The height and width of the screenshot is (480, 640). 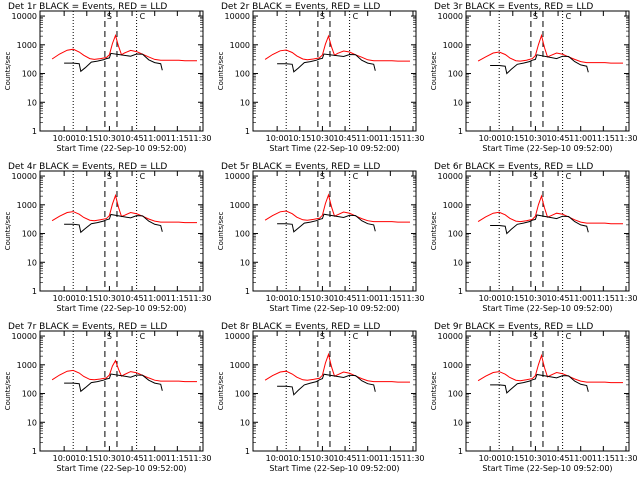 What do you see at coordinates (300, 167) in the screenshot?
I see `chart-title: Det 5r BLACK = Events, RED = LLD` at bounding box center [300, 167].